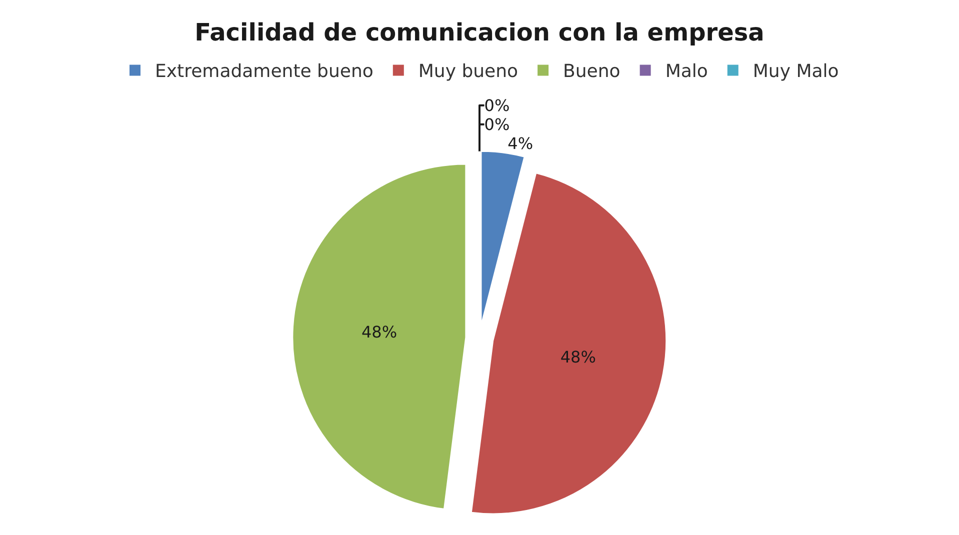 The height and width of the screenshot is (535, 959). Describe the element at coordinates (795, 71) in the screenshot. I see `legend-label: Muy Malo` at that location.